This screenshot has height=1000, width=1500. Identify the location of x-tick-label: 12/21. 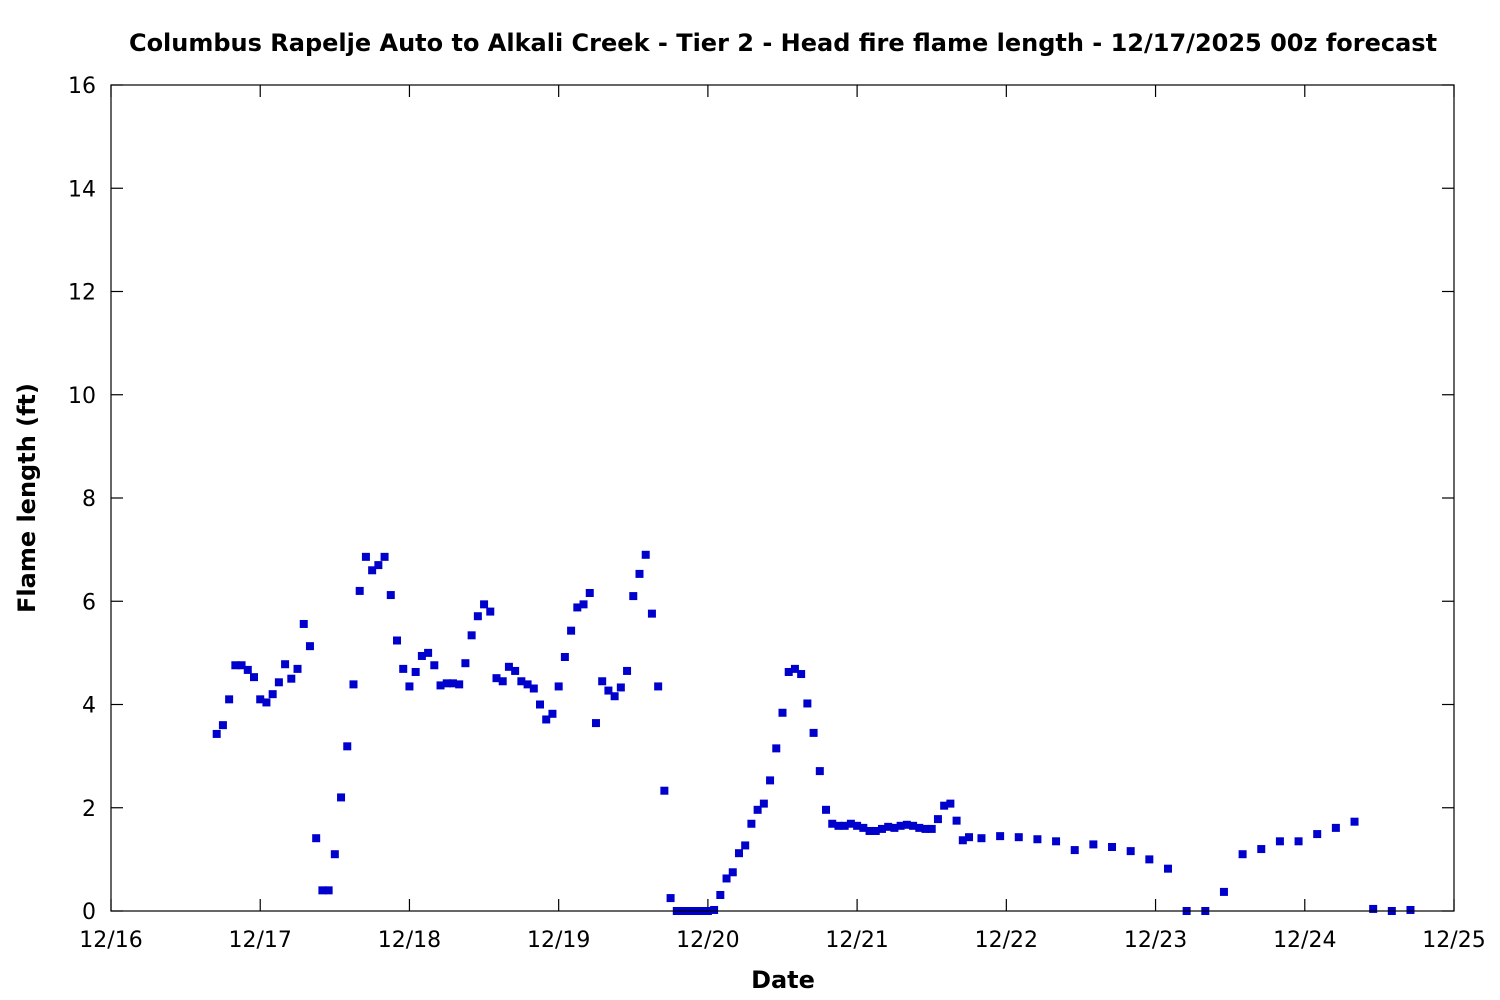
(856, 940).